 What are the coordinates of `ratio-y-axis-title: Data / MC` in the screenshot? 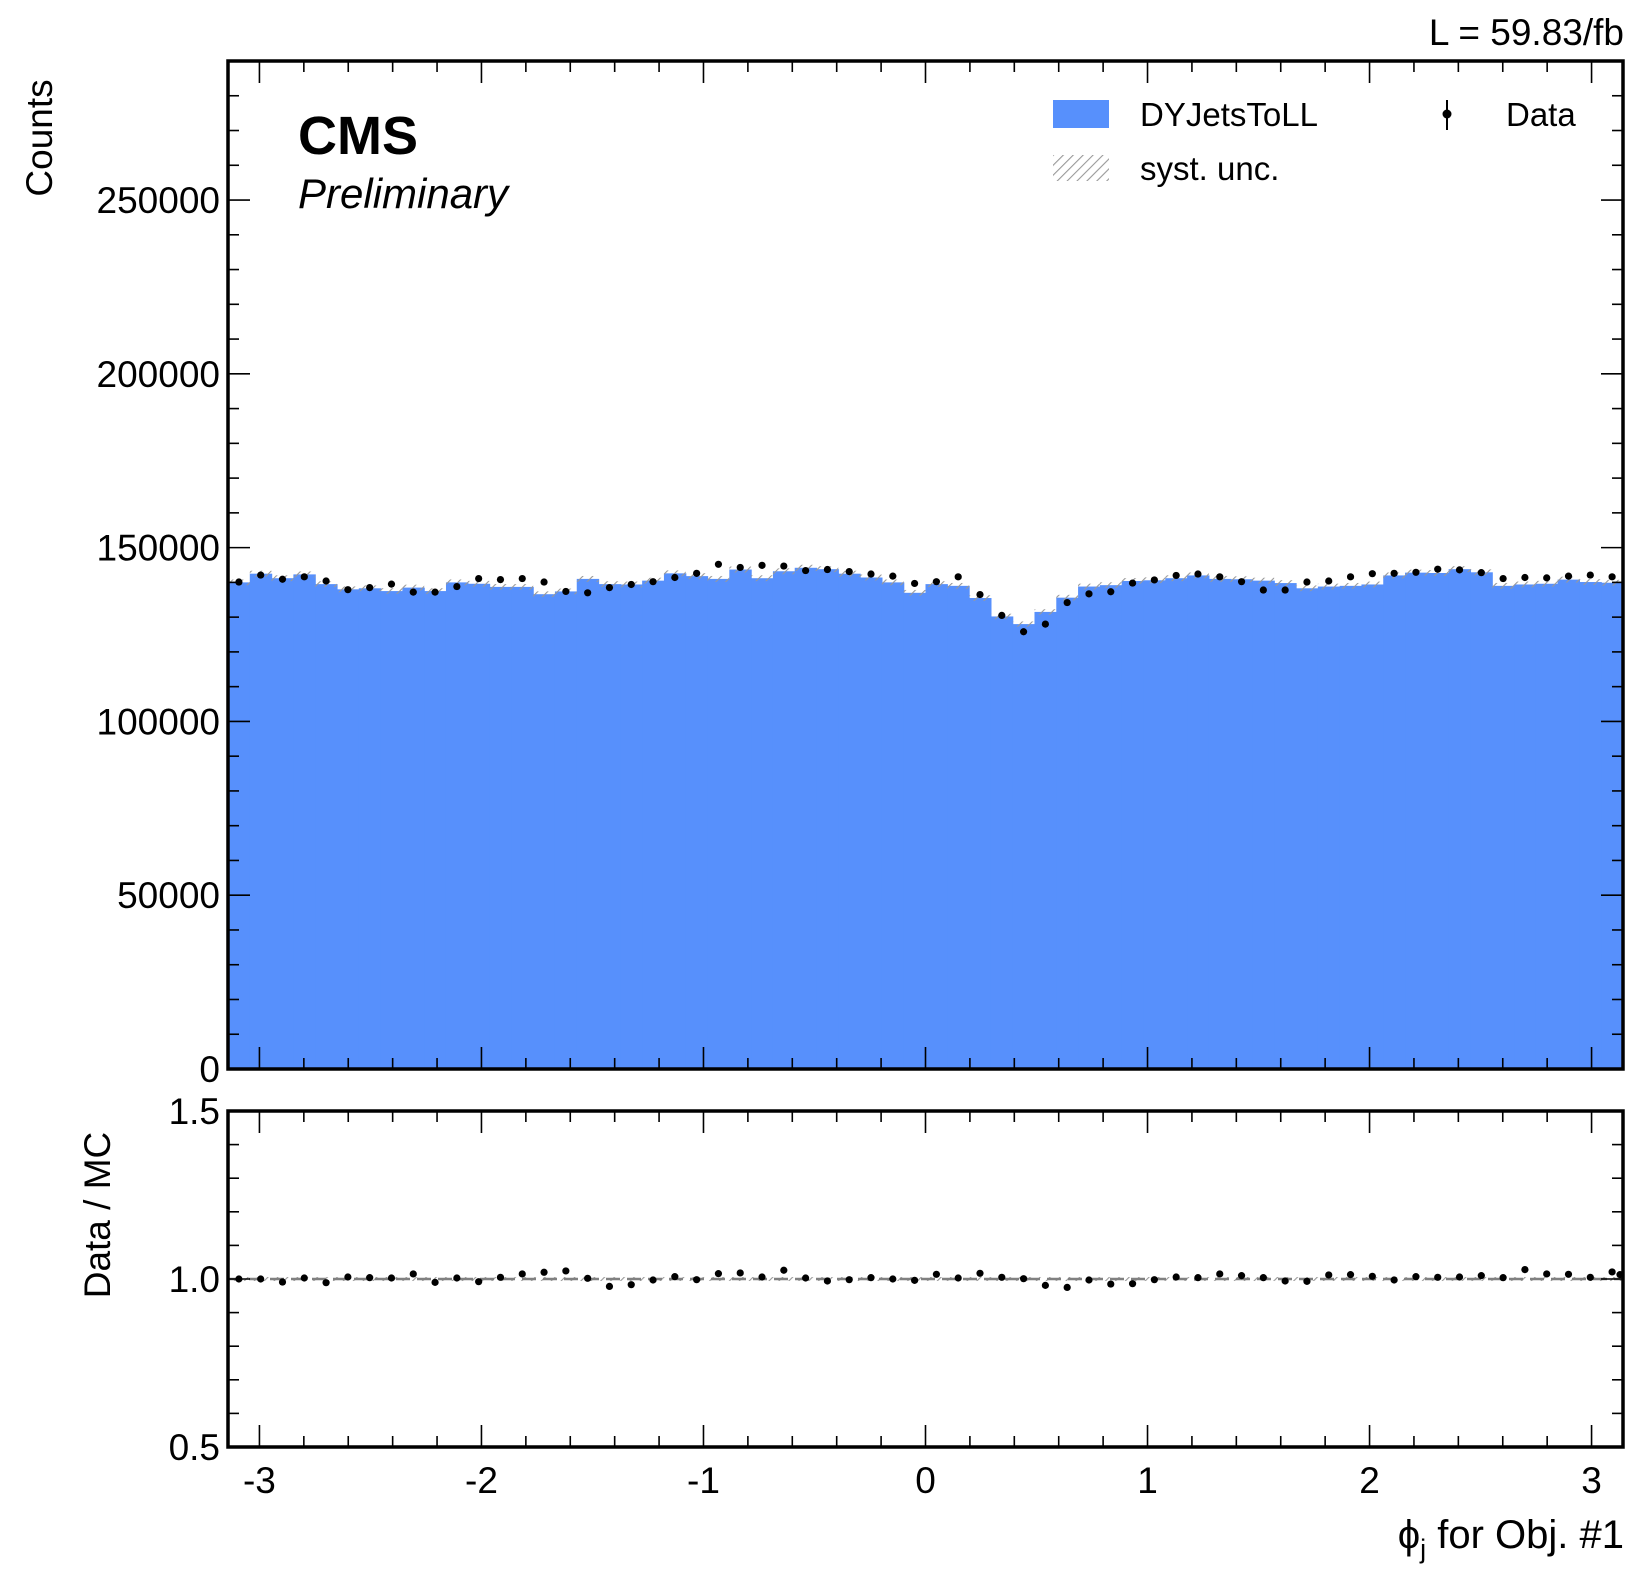 It's located at (97, 1215).